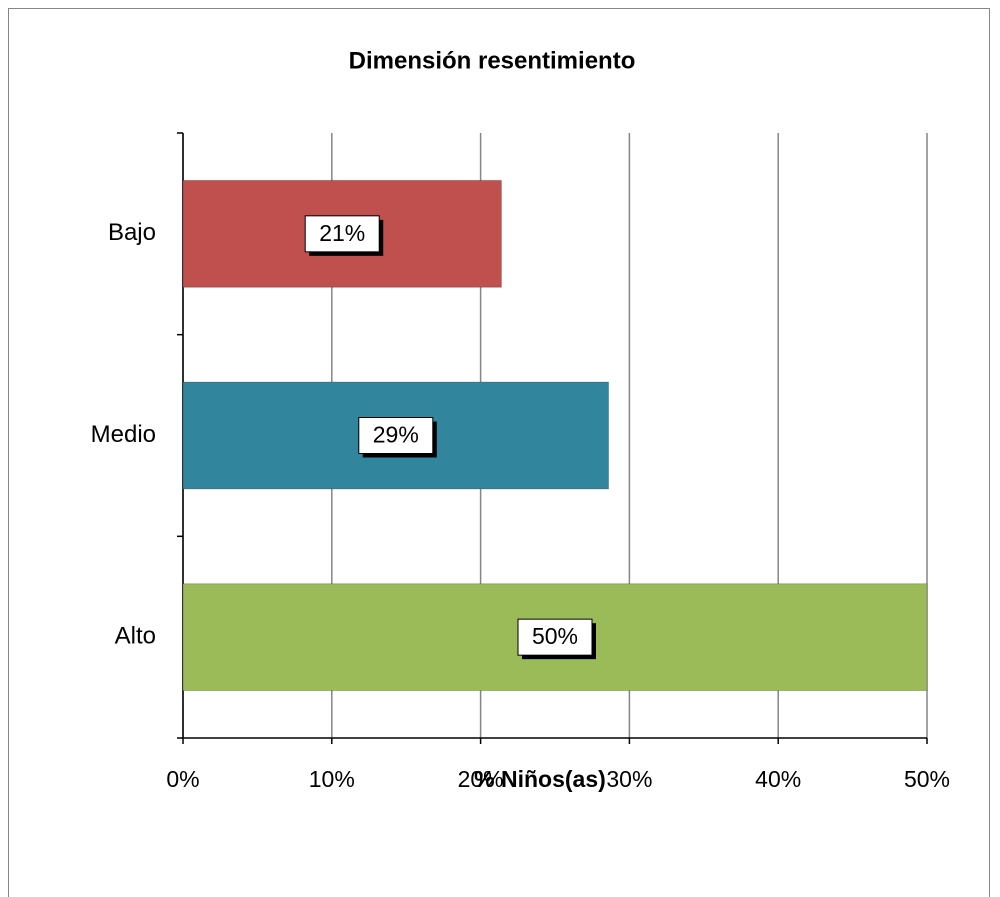 This screenshot has height=897, width=1000. What do you see at coordinates (182, 779) in the screenshot?
I see `x-tick-label: 0%` at bounding box center [182, 779].